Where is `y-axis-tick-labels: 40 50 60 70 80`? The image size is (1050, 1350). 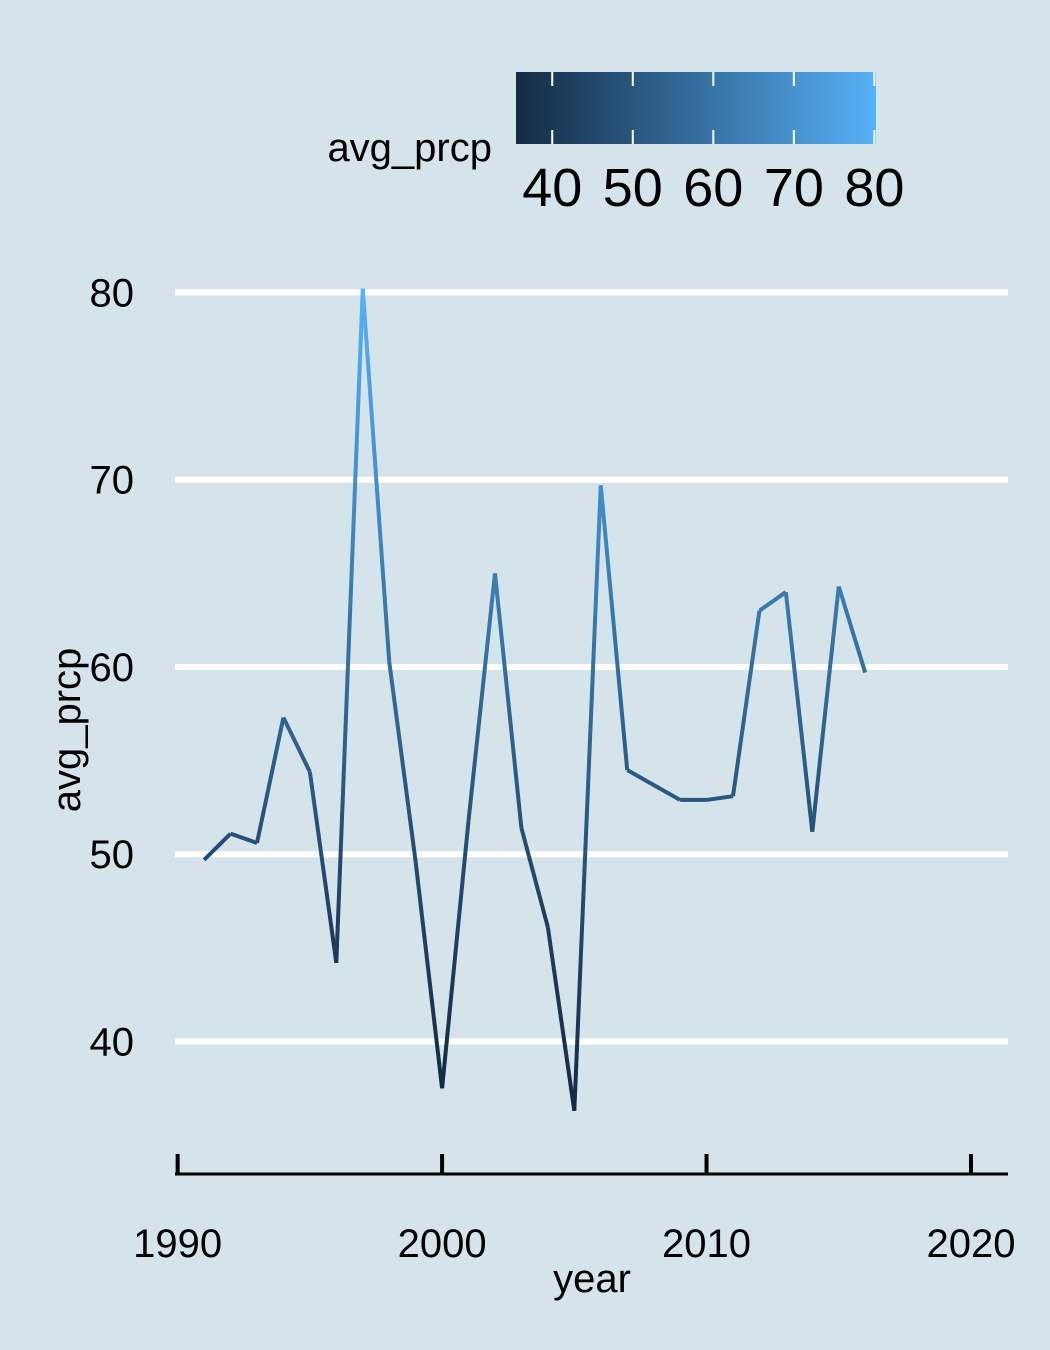
y-axis-tick-labels: 40 50 60 70 80 is located at coordinates (112, 667).